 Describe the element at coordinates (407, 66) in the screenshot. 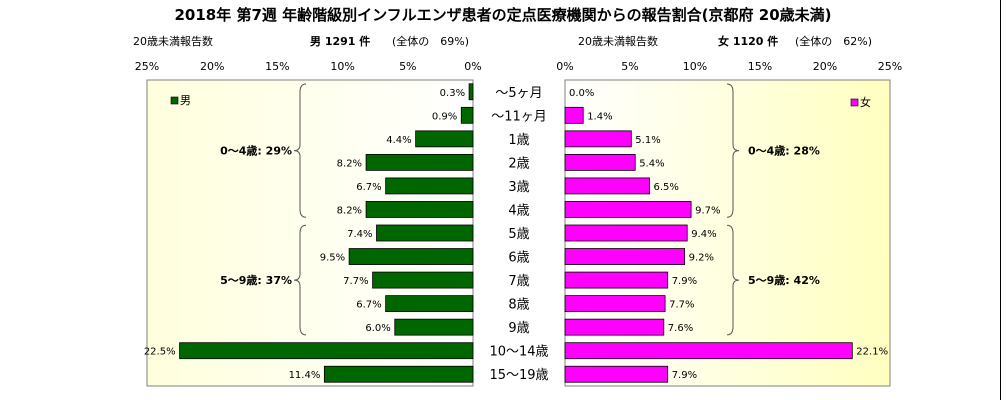

I see `male-axis-tick-label: 5%` at that location.